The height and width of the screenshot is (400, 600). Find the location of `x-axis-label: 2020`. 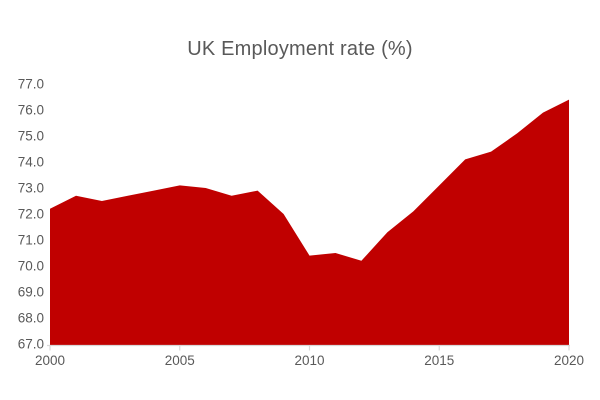

x-axis-label: 2020 is located at coordinates (569, 360).